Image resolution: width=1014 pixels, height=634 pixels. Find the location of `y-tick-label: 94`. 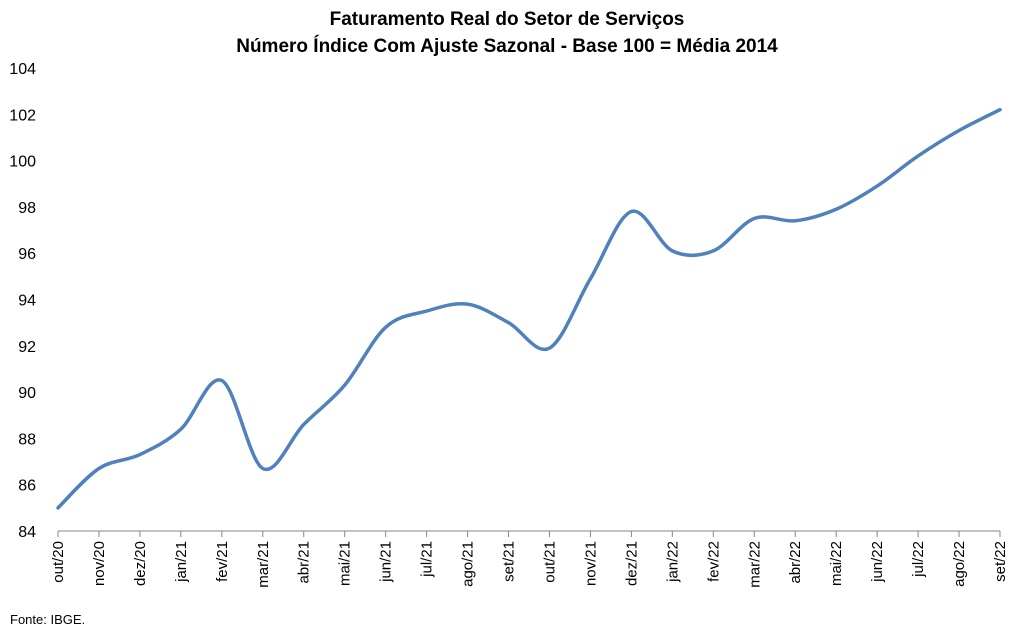

y-tick-label: 94 is located at coordinates (27, 301).